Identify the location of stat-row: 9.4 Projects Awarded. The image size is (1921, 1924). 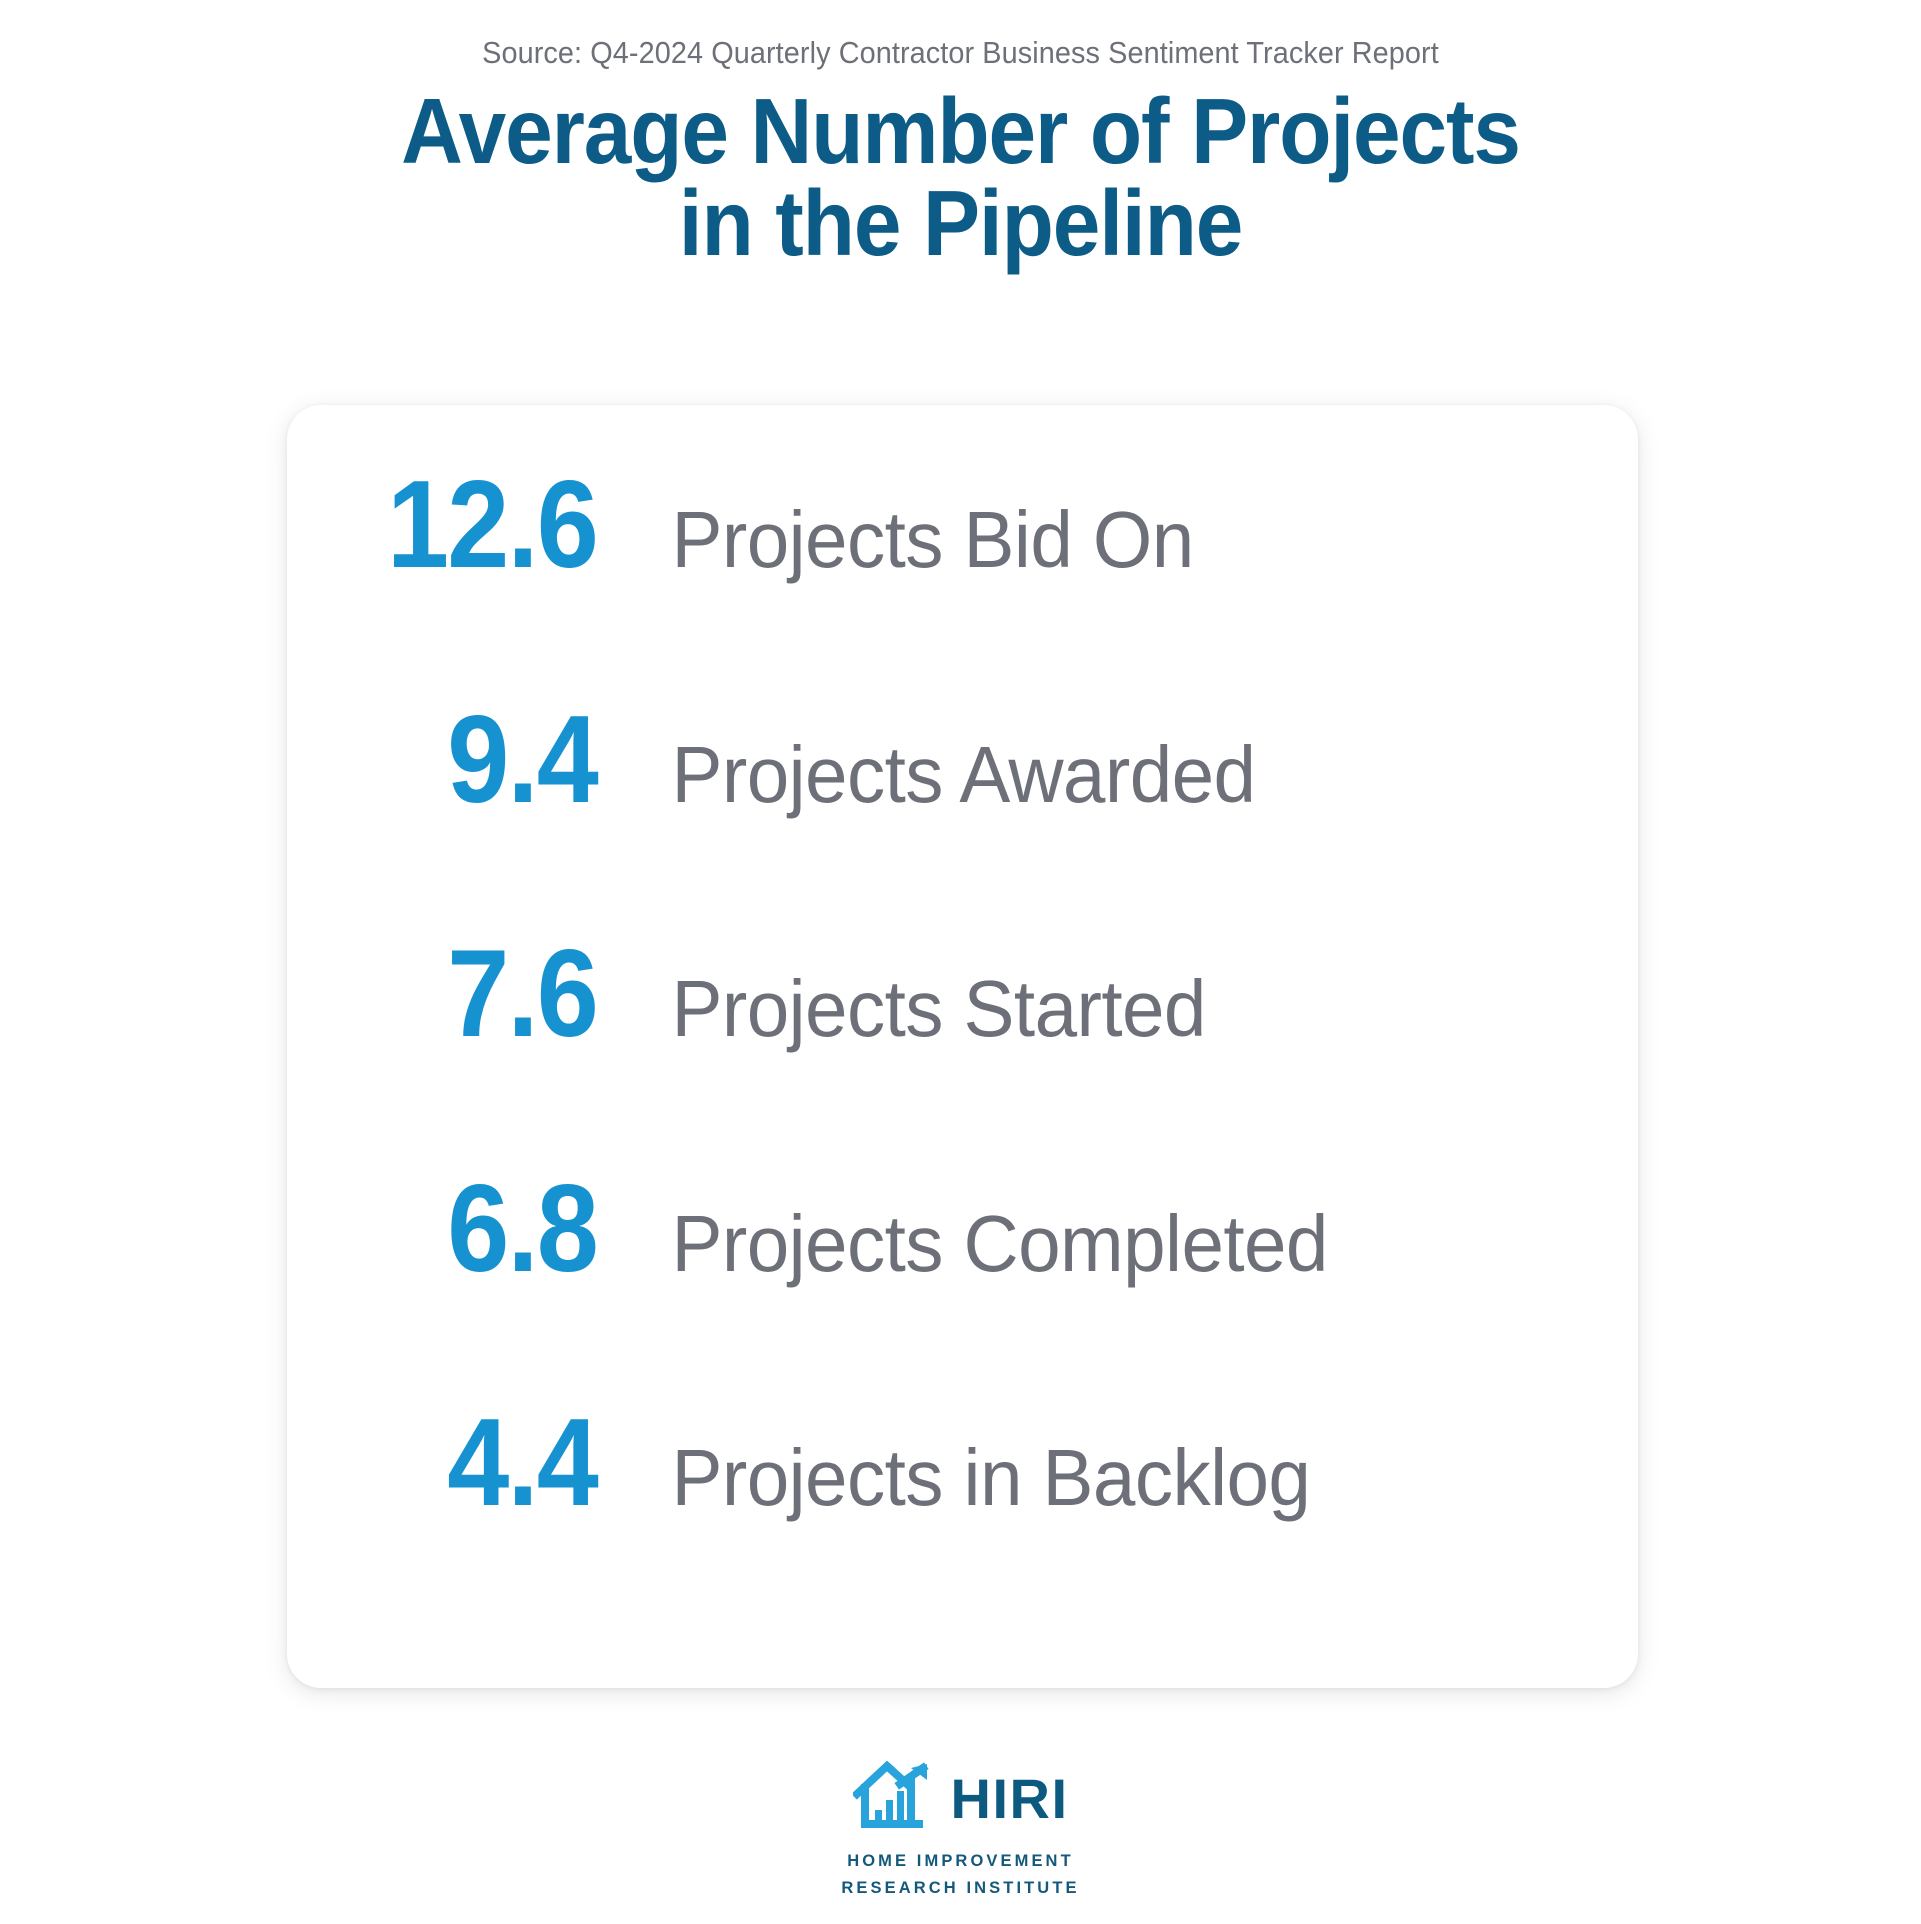
(949, 815).